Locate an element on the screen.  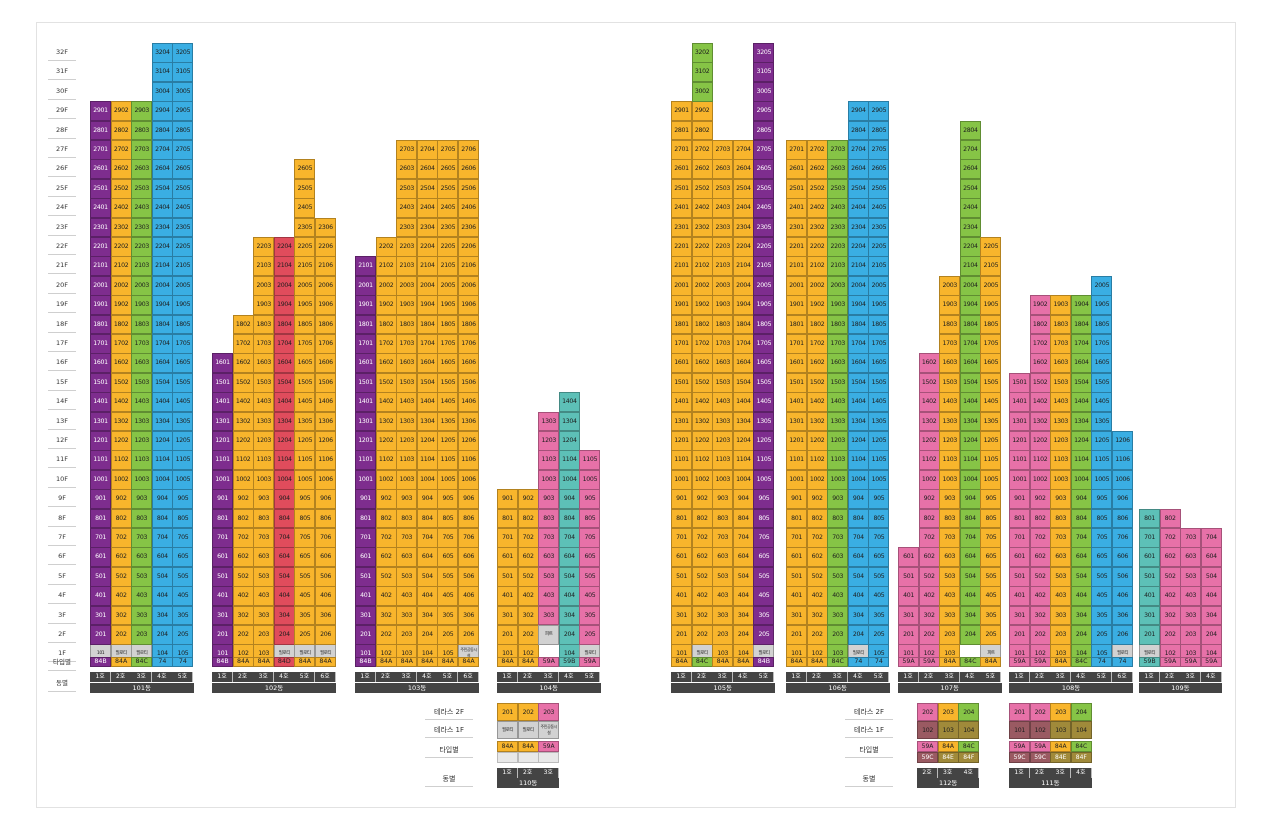
unit-cell: 1903 is located at coordinates (838, 305).